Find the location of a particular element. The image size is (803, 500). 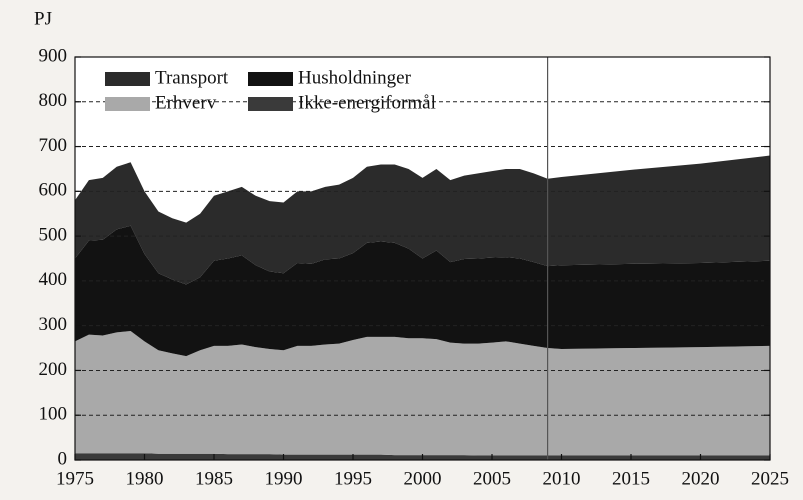

y-tick-label: 0 is located at coordinates (63, 458).